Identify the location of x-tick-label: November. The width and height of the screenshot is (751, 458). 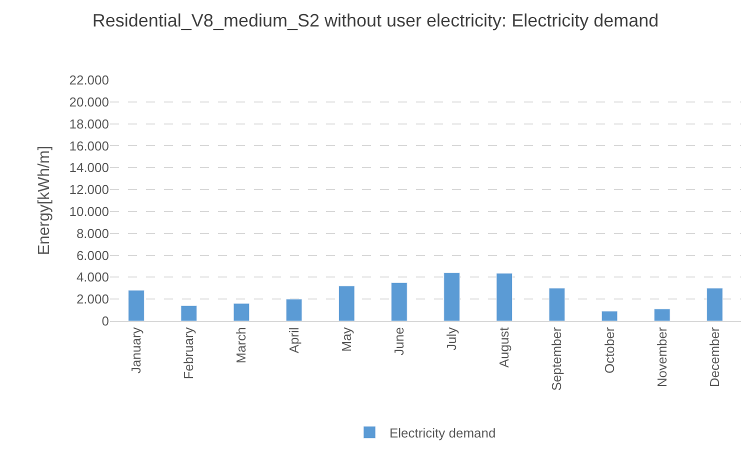
(662, 357).